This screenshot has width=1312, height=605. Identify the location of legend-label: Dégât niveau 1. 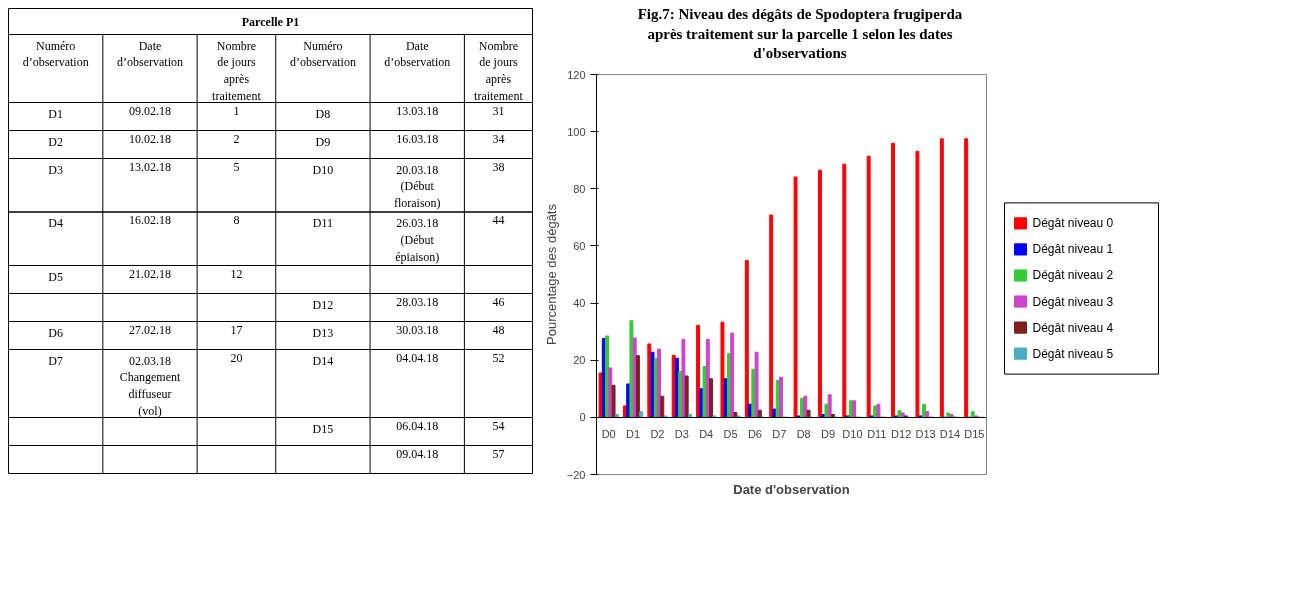
(1073, 248).